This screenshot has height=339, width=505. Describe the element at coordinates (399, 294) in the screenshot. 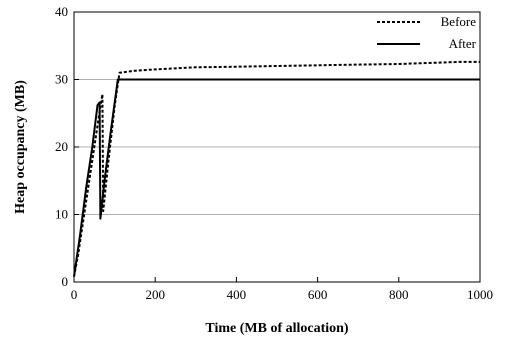

I see `x-tick-label-800: 800` at that location.